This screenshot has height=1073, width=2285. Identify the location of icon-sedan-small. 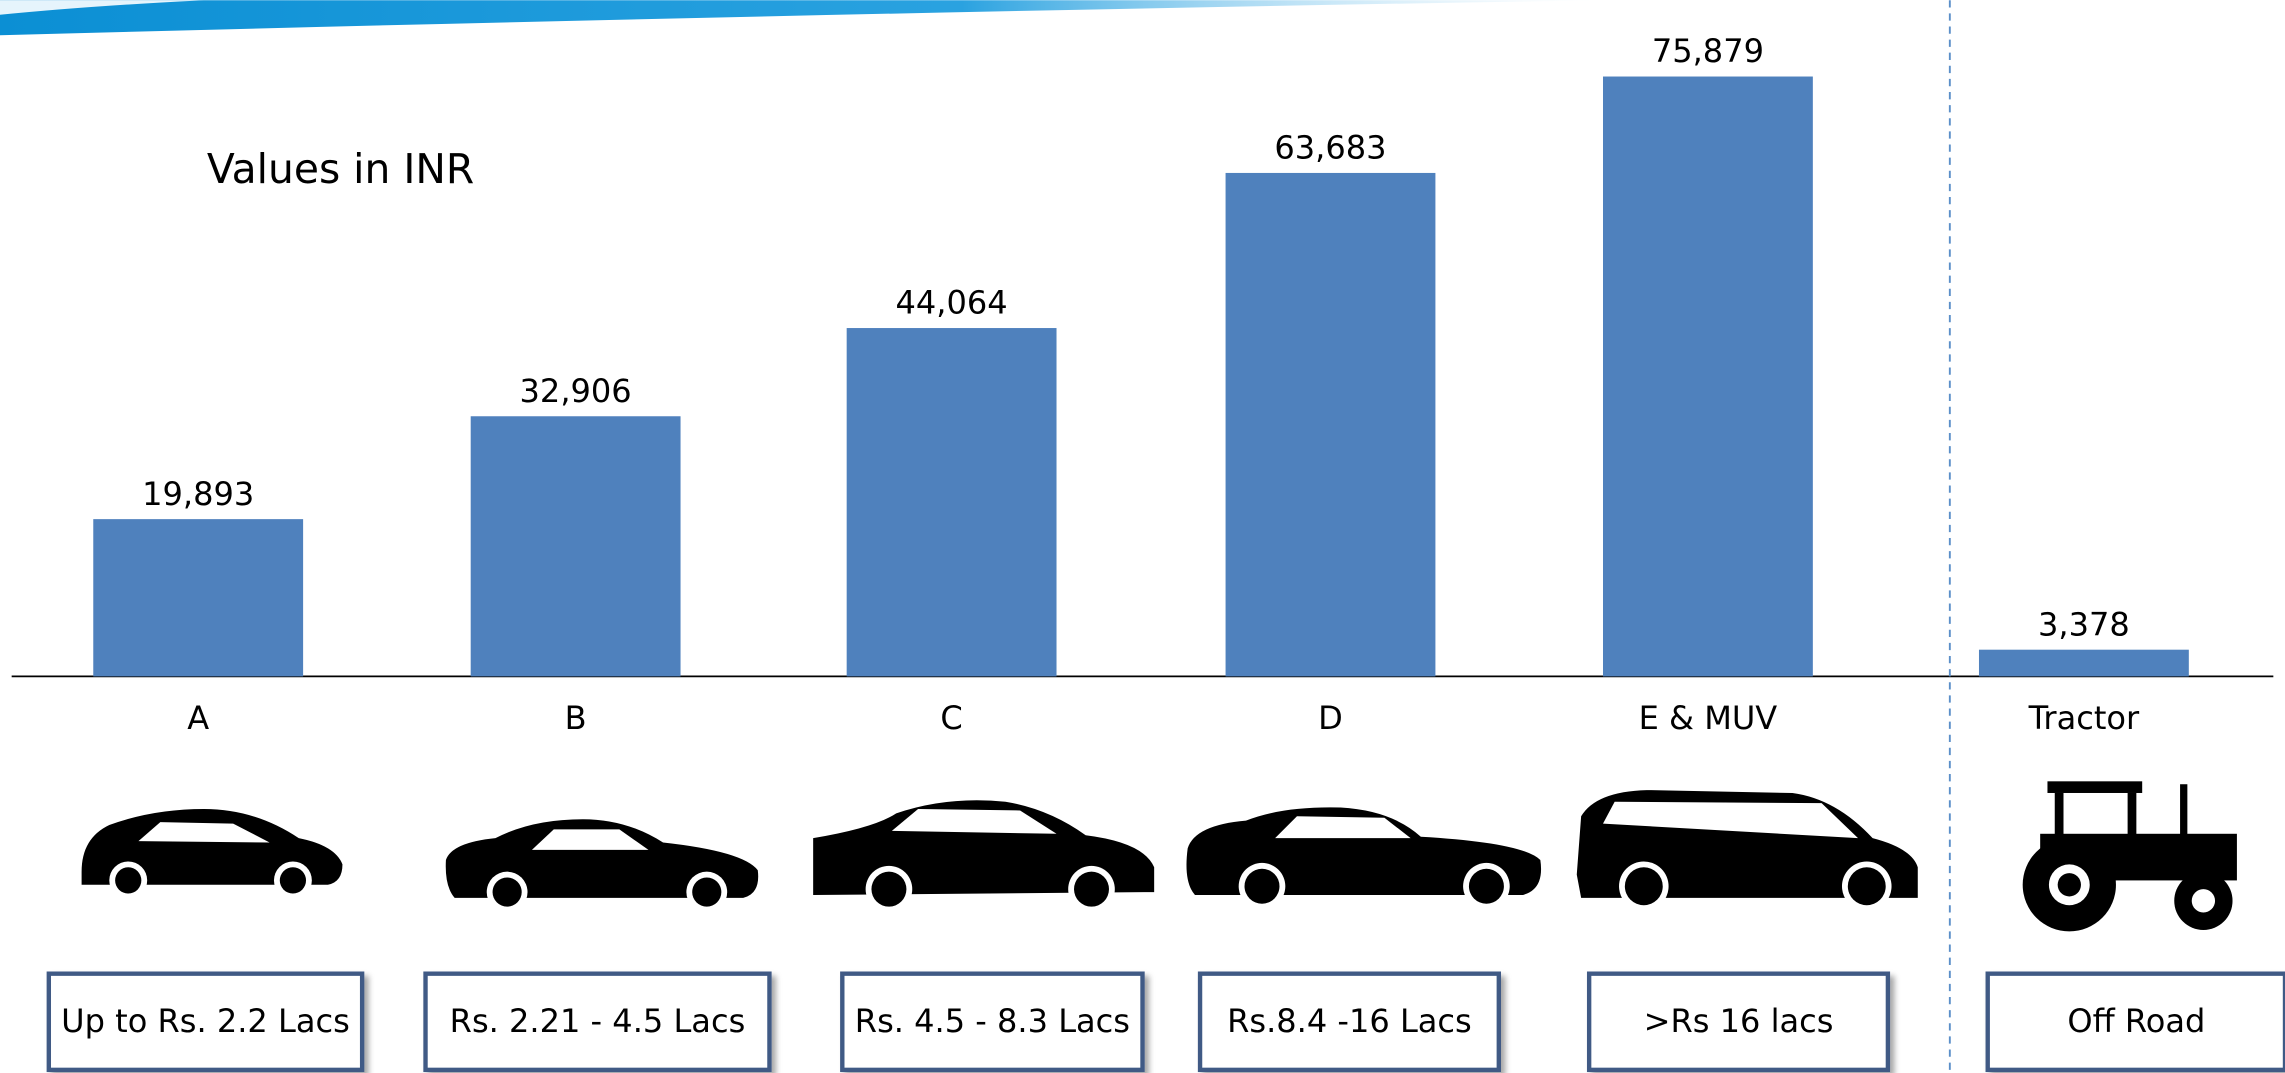
(602, 866).